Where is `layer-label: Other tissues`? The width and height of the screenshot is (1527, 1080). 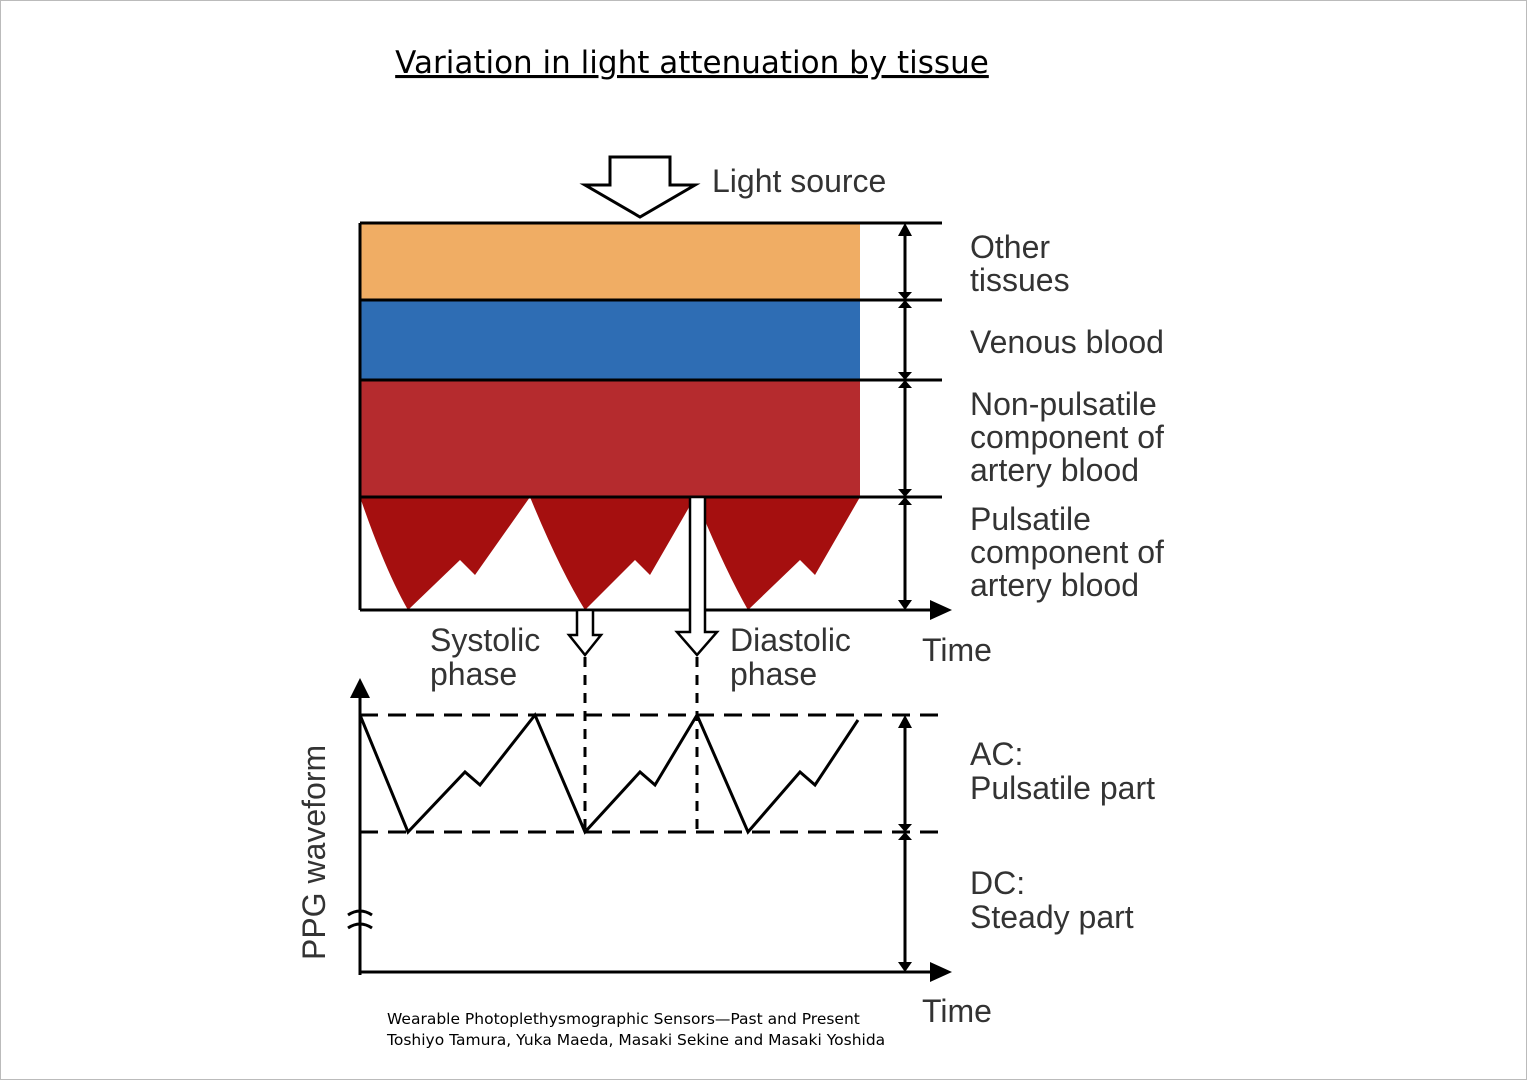 layer-label: Other tissues is located at coordinates (1020, 263).